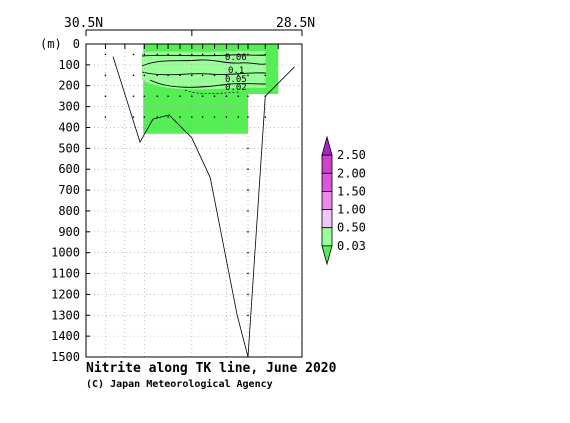 Image resolution: width=570 pixels, height=423 pixels. I want to click on y-tick-label: 1500, so click(65, 357).